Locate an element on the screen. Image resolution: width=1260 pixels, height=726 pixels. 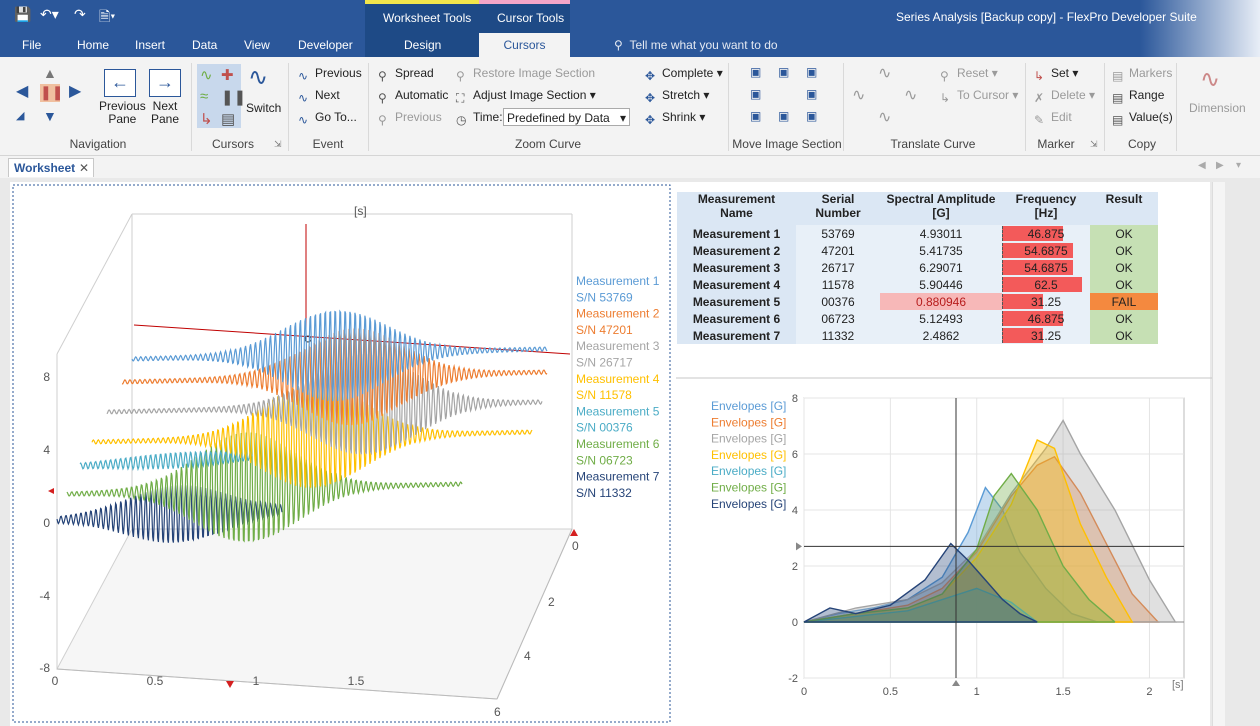
translate-down-icon: ∿ is located at coordinates (885, 117).